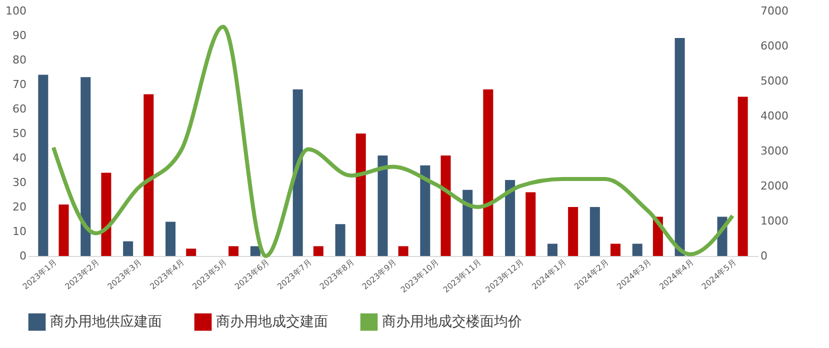 The image size is (829, 348). Describe the element at coordinates (774, 116) in the screenshot. I see `y2-tick-label: 4000` at that location.